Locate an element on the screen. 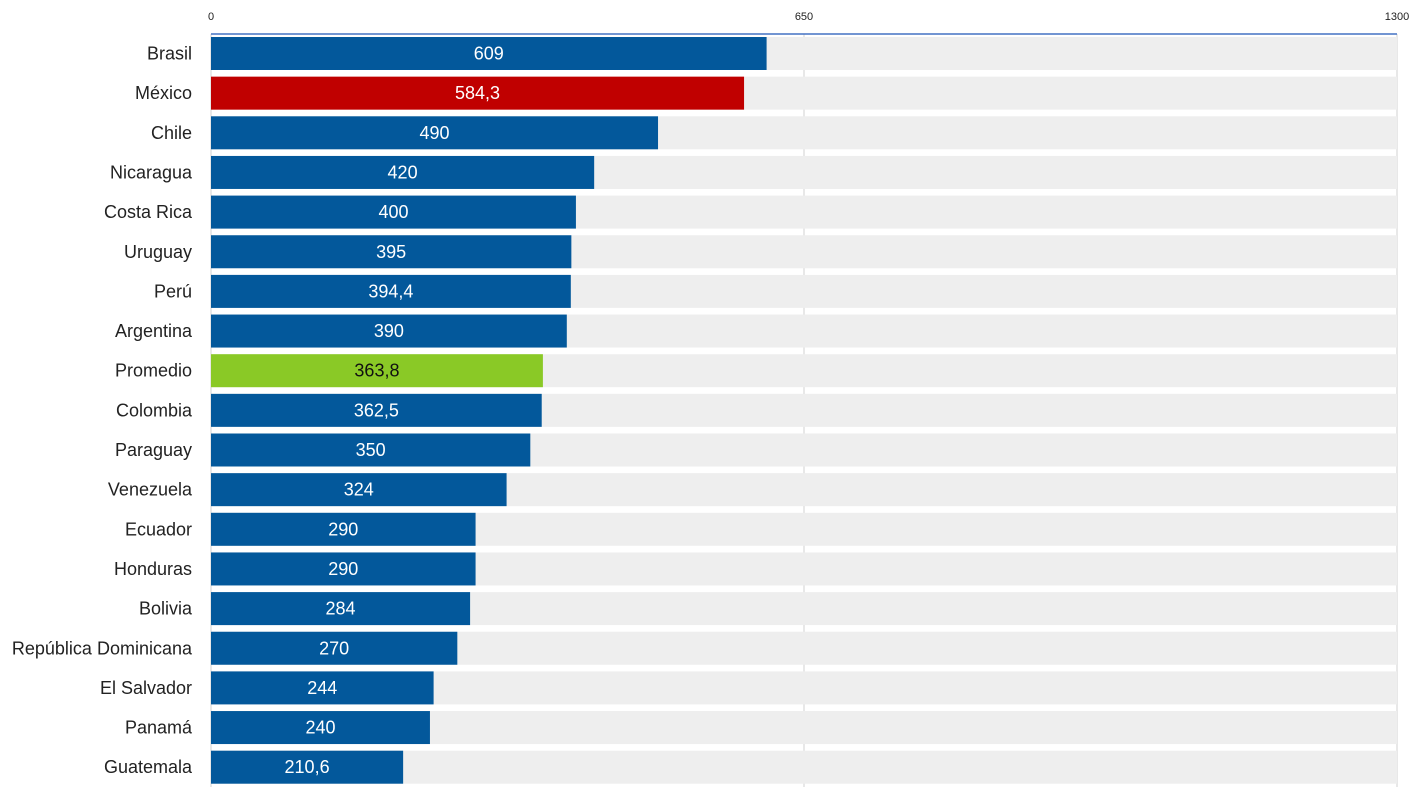  data-label: 363,8 is located at coordinates (376, 371).